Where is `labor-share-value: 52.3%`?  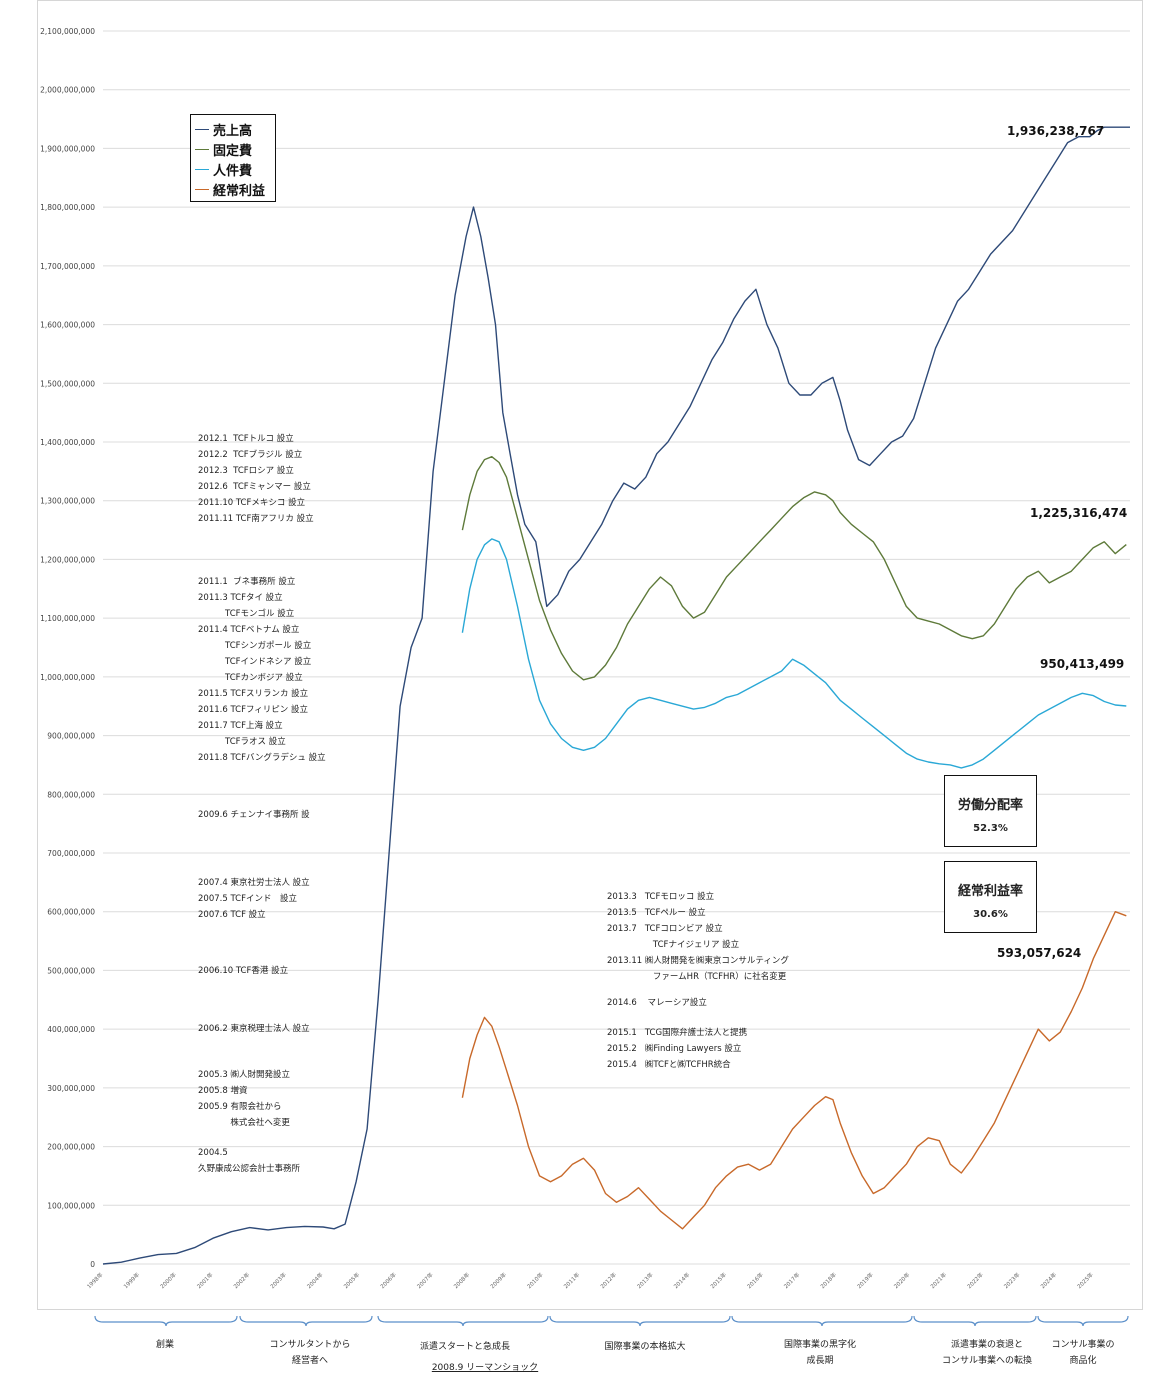
labor-share-value: 52.3% is located at coordinates (990, 828).